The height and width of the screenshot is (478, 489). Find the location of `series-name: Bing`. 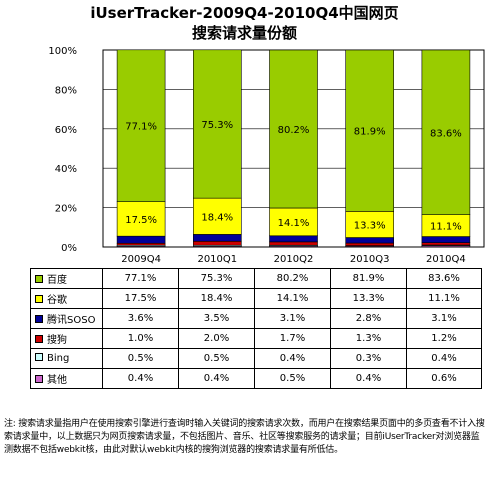

series-name: Bing is located at coordinates (58, 358).